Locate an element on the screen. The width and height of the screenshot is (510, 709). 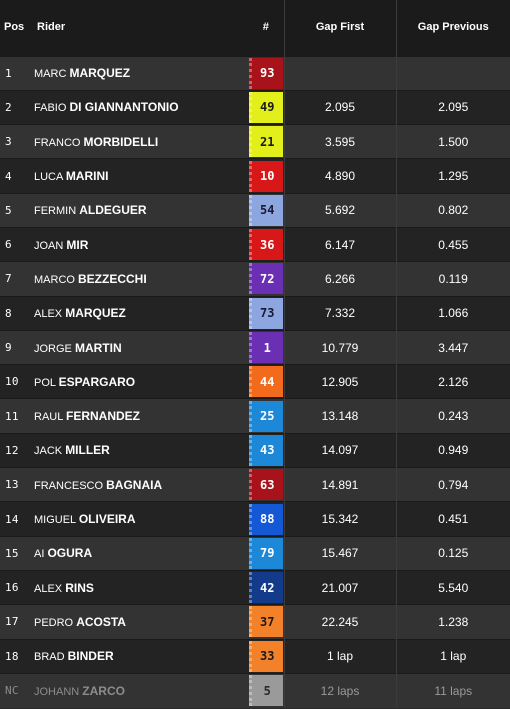
header-pos: Pos is located at coordinates (14, 27).